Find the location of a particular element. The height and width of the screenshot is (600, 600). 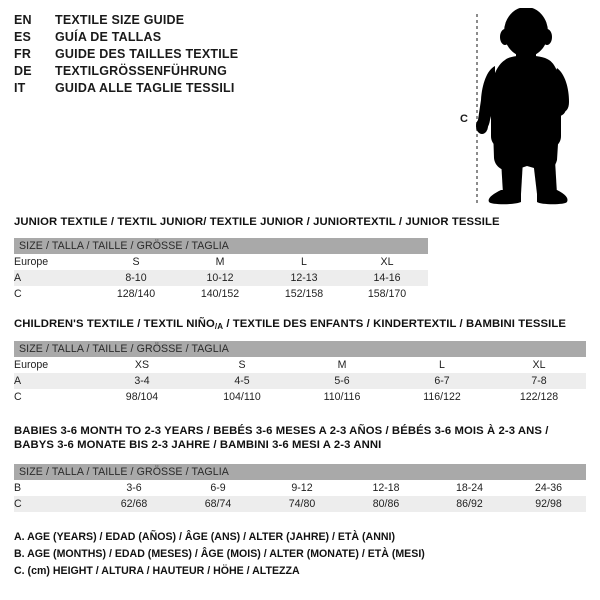

junior-row-a-v0: 8-10 is located at coordinates (136, 278).